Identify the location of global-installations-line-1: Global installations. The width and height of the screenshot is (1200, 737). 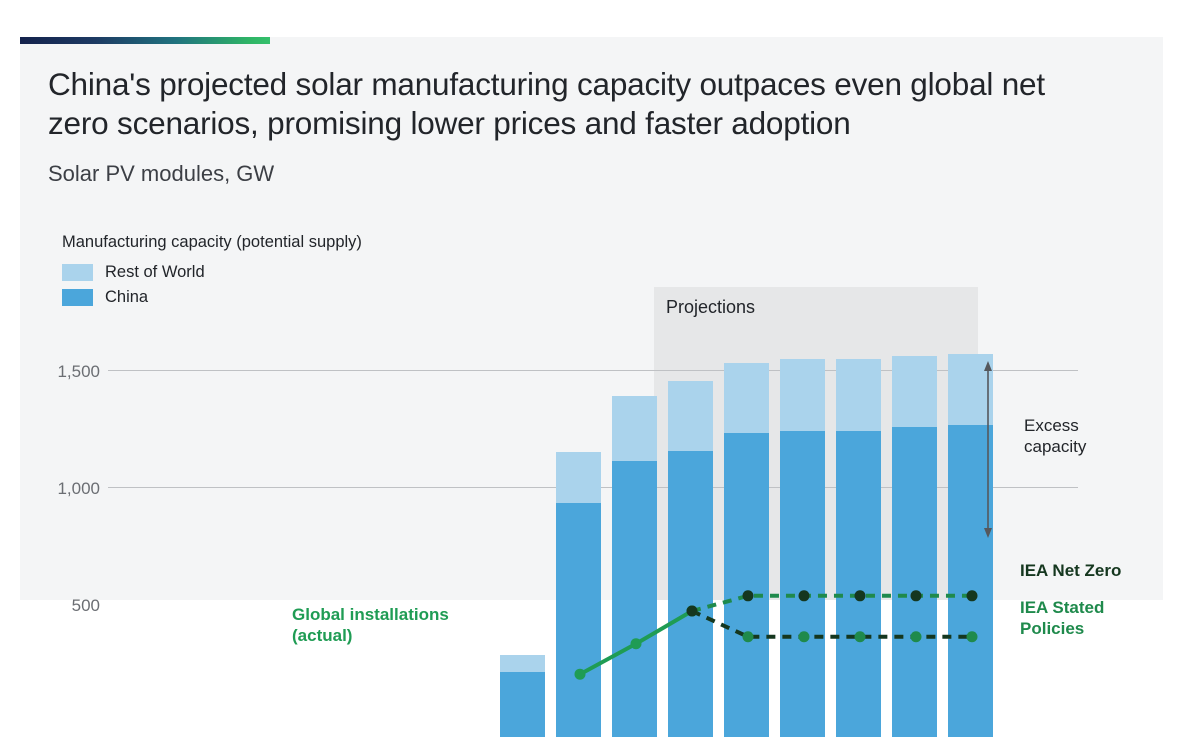
(370, 614).